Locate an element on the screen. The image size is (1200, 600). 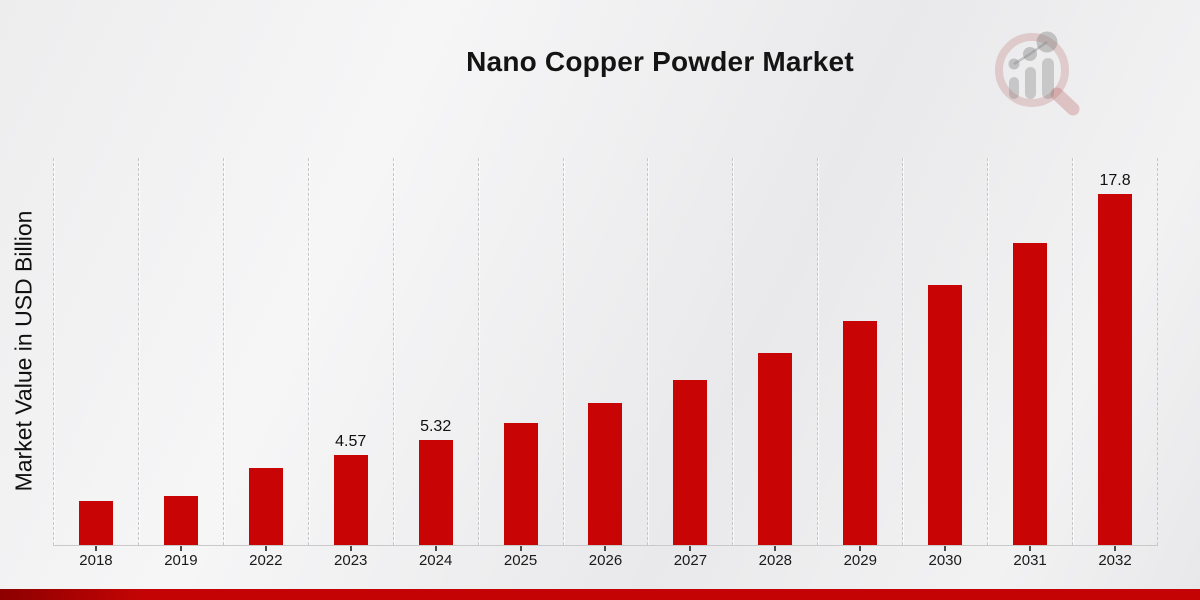
logo-magnifier-icon is located at coordinates (1037, 73).